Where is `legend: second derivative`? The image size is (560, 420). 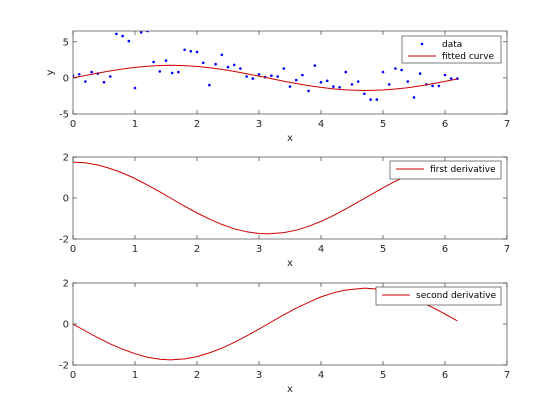
legend: second derivative is located at coordinates (438, 296).